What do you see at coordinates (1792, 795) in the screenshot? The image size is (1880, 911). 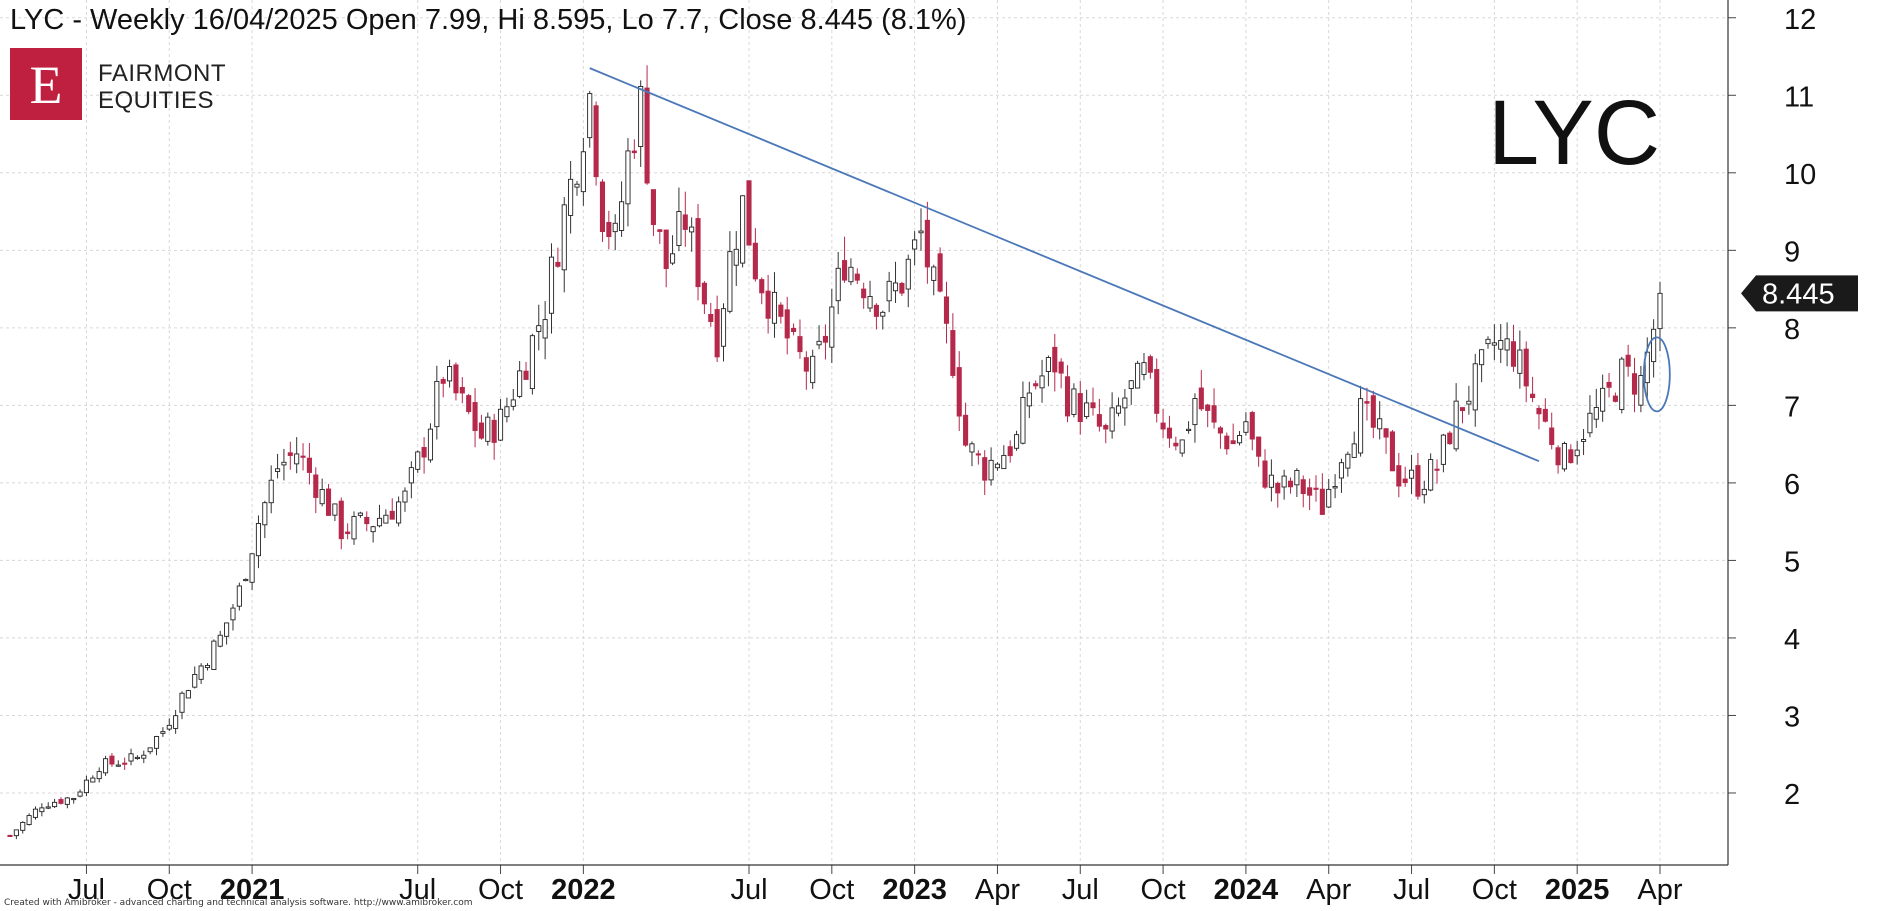 I see `y-tick-label: 2` at bounding box center [1792, 795].